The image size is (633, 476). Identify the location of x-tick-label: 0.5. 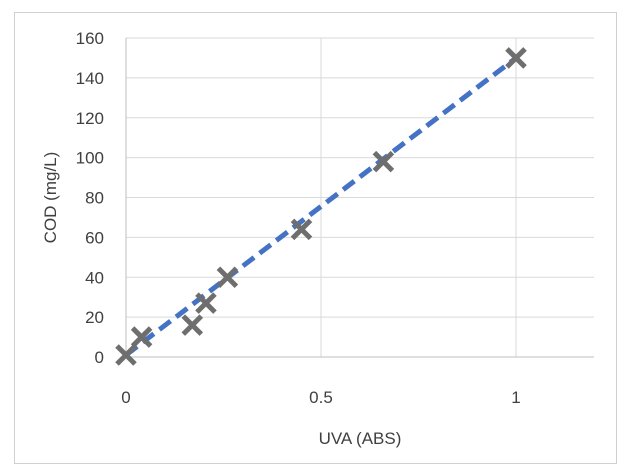
(321, 397).